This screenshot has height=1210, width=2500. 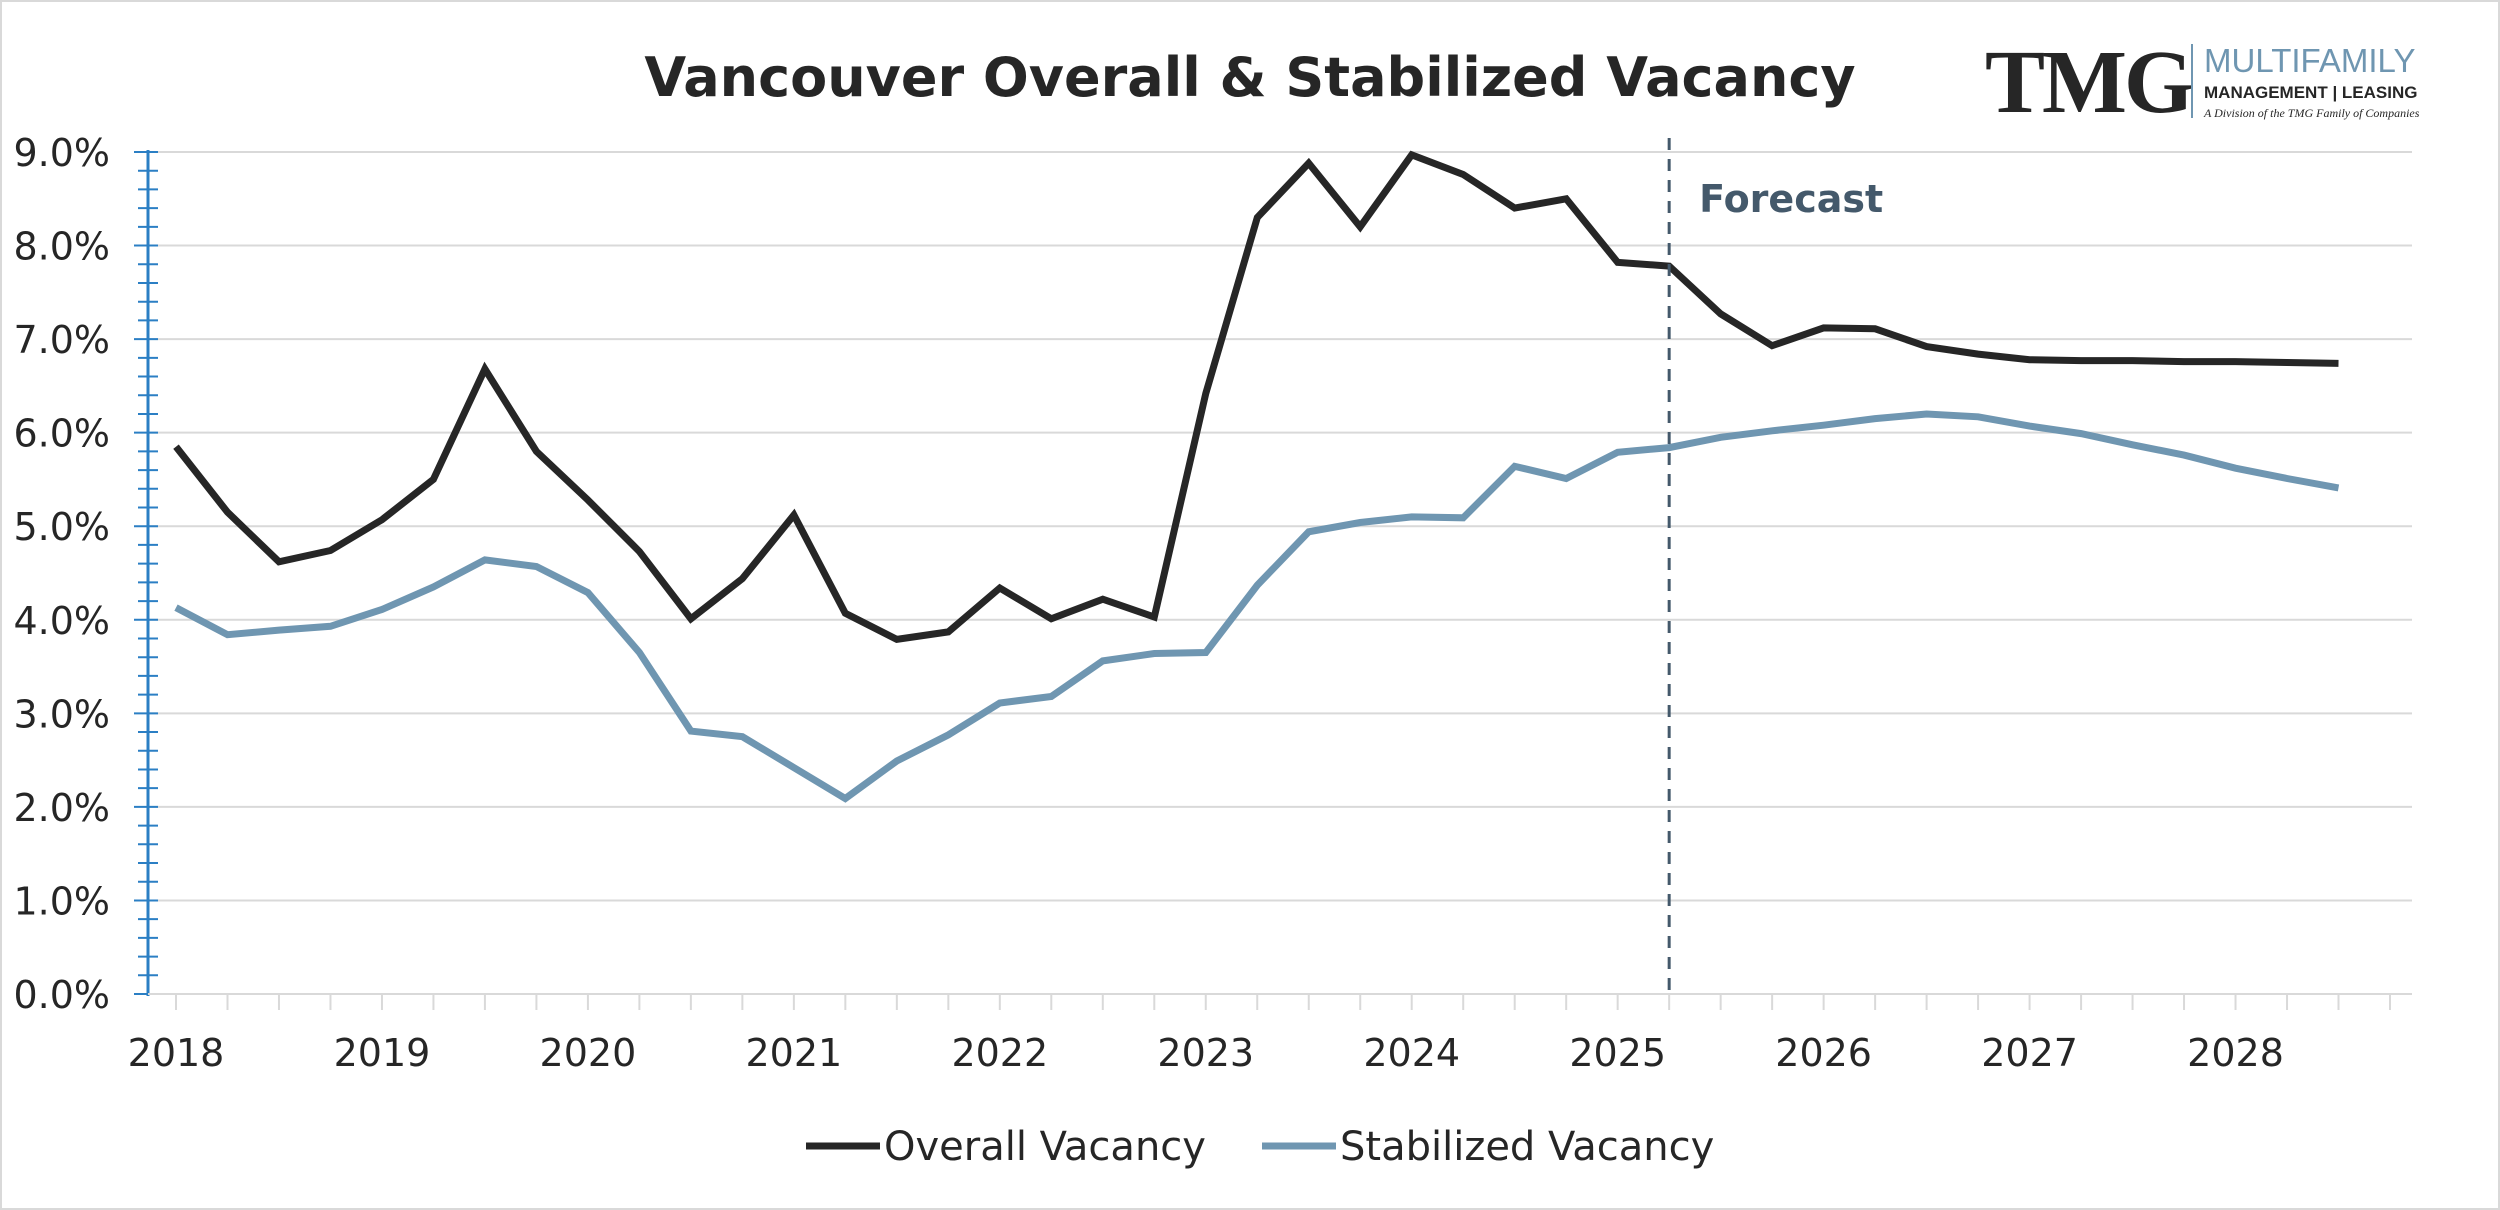 What do you see at coordinates (2310, 92) in the screenshot?
I see `logo-line-management: MANAGEMENT | LEASING` at bounding box center [2310, 92].